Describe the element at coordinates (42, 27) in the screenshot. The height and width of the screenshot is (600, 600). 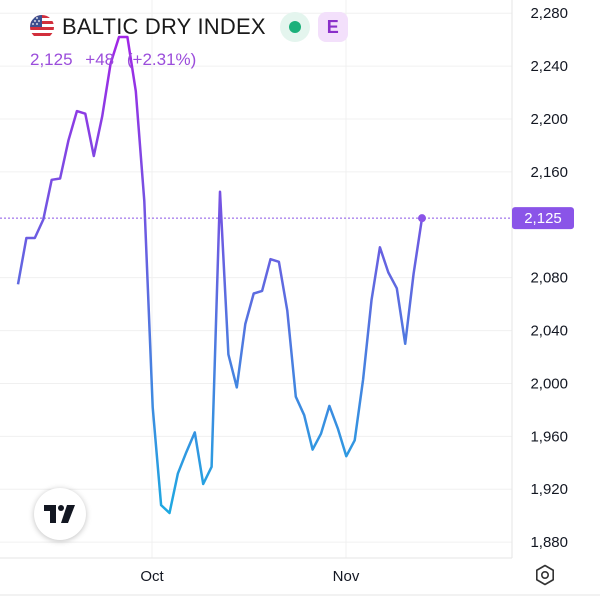
I see `us-flag-icon` at that location.